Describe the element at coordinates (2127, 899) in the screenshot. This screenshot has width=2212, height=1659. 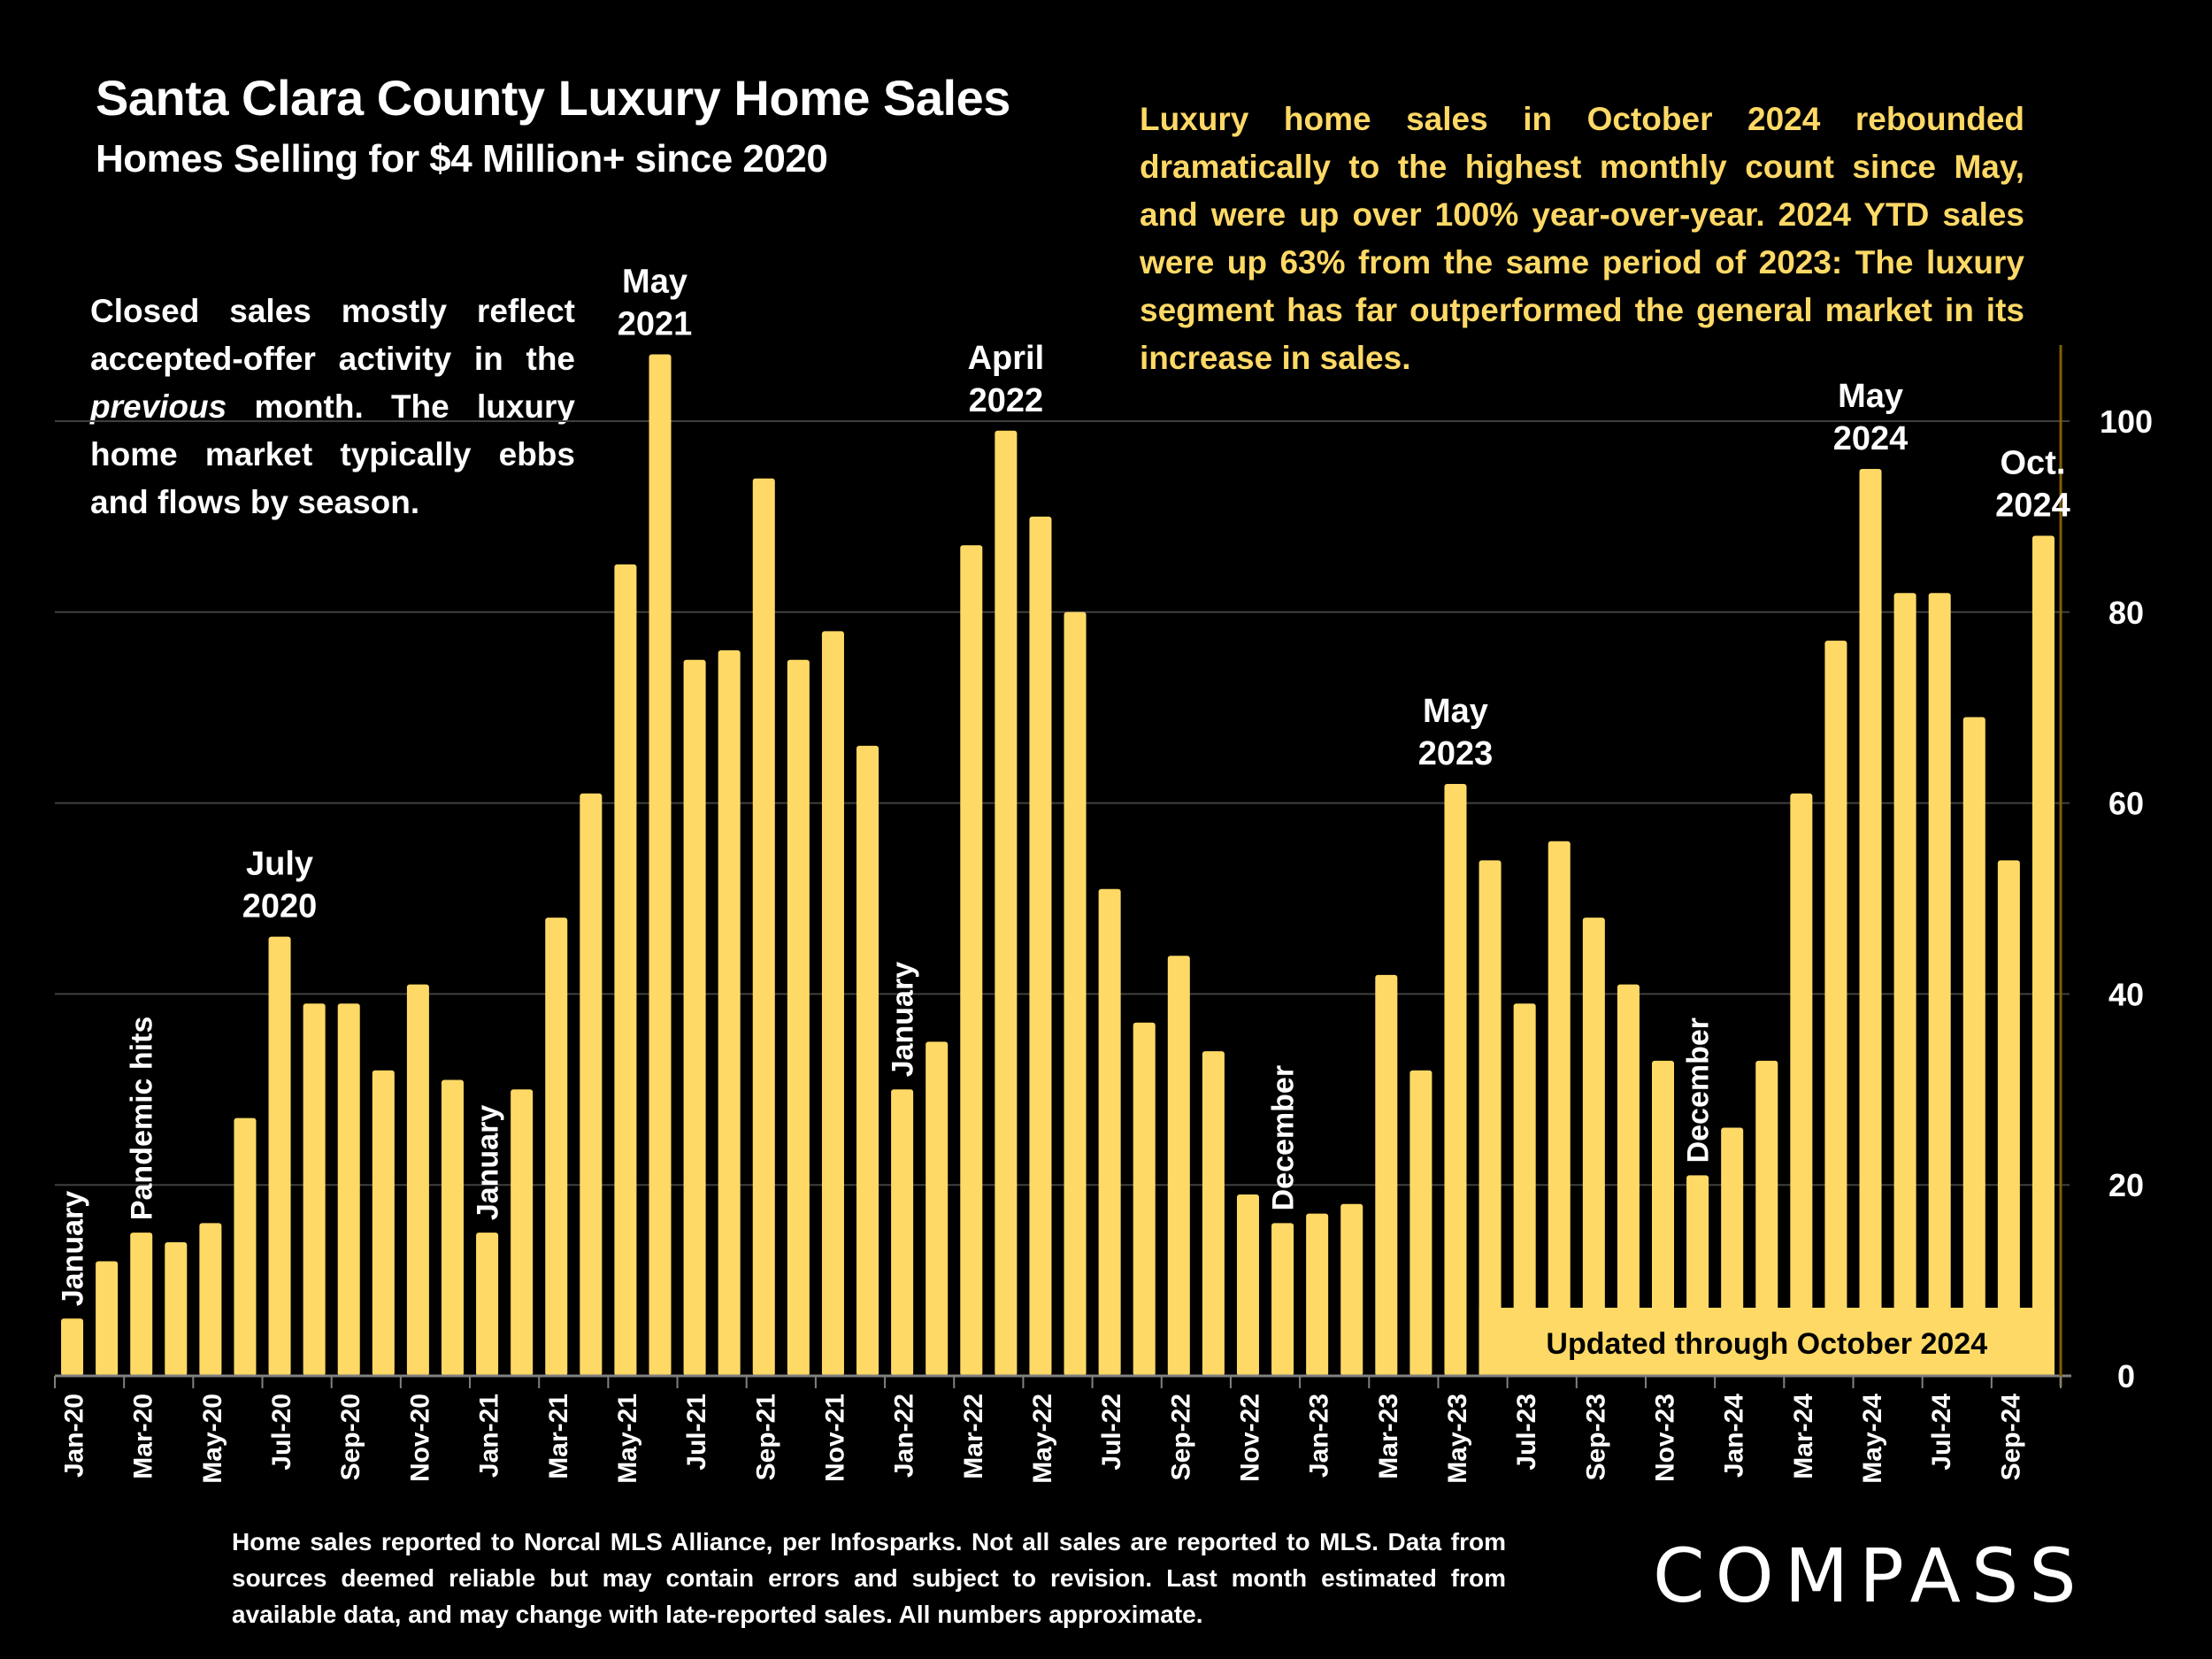
I see `y-tick-labels: 0 20 40 60 80 100` at that location.